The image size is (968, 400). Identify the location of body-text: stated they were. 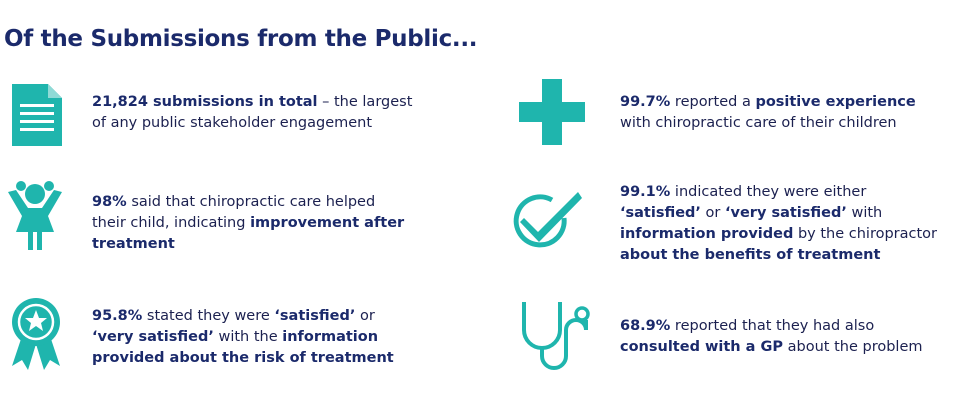
(208, 316).